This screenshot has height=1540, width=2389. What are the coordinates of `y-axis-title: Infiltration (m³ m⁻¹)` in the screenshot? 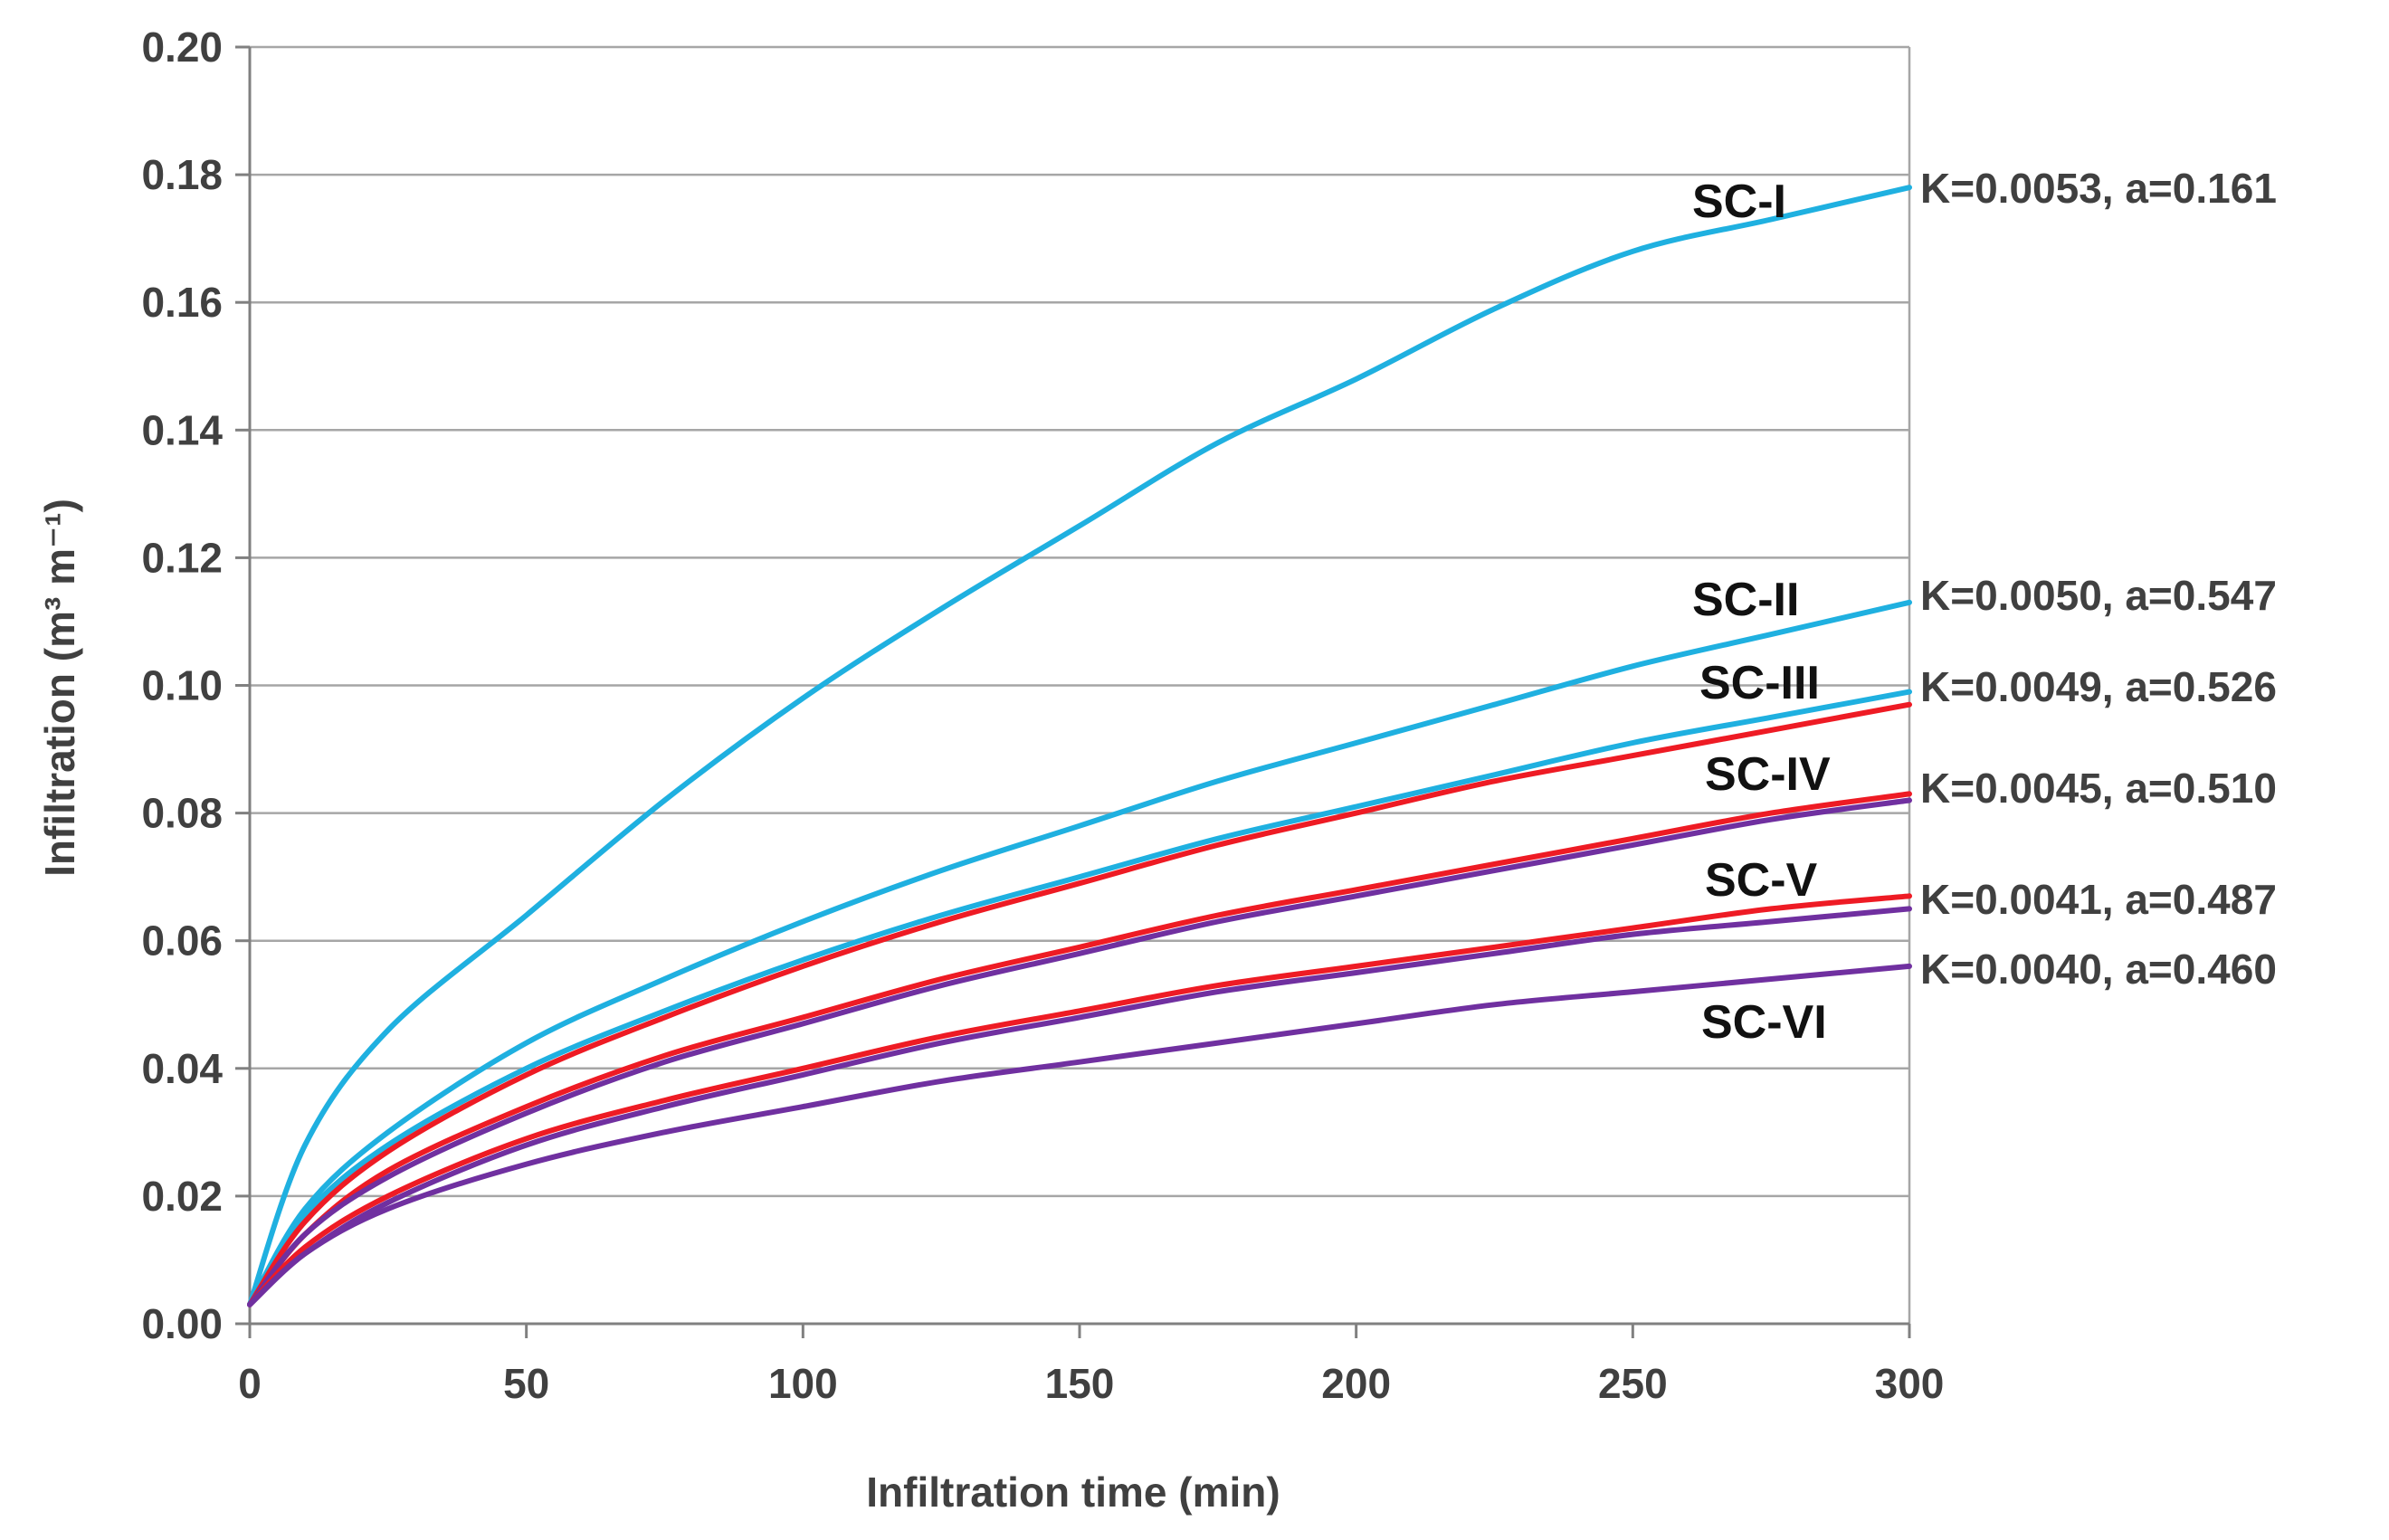 It's located at (59, 688).